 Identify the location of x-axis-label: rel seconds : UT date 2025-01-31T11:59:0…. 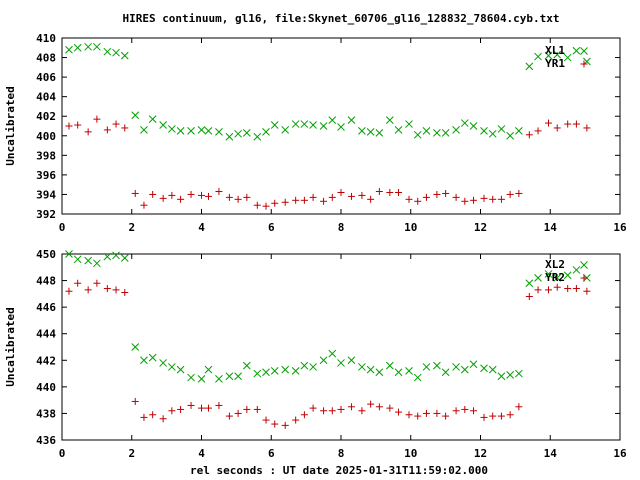
(339, 470).